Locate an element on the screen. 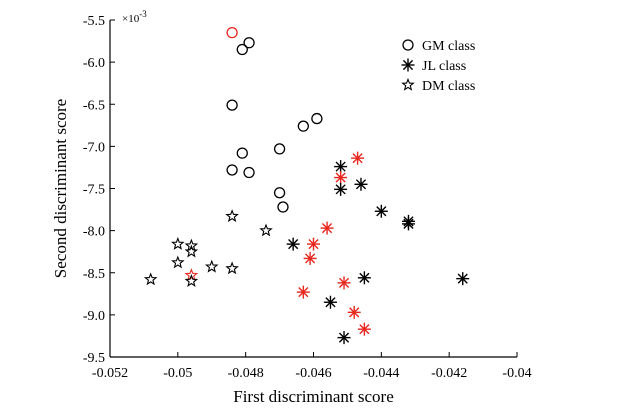  y-tick-label: -6.0 is located at coordinates (94, 63).